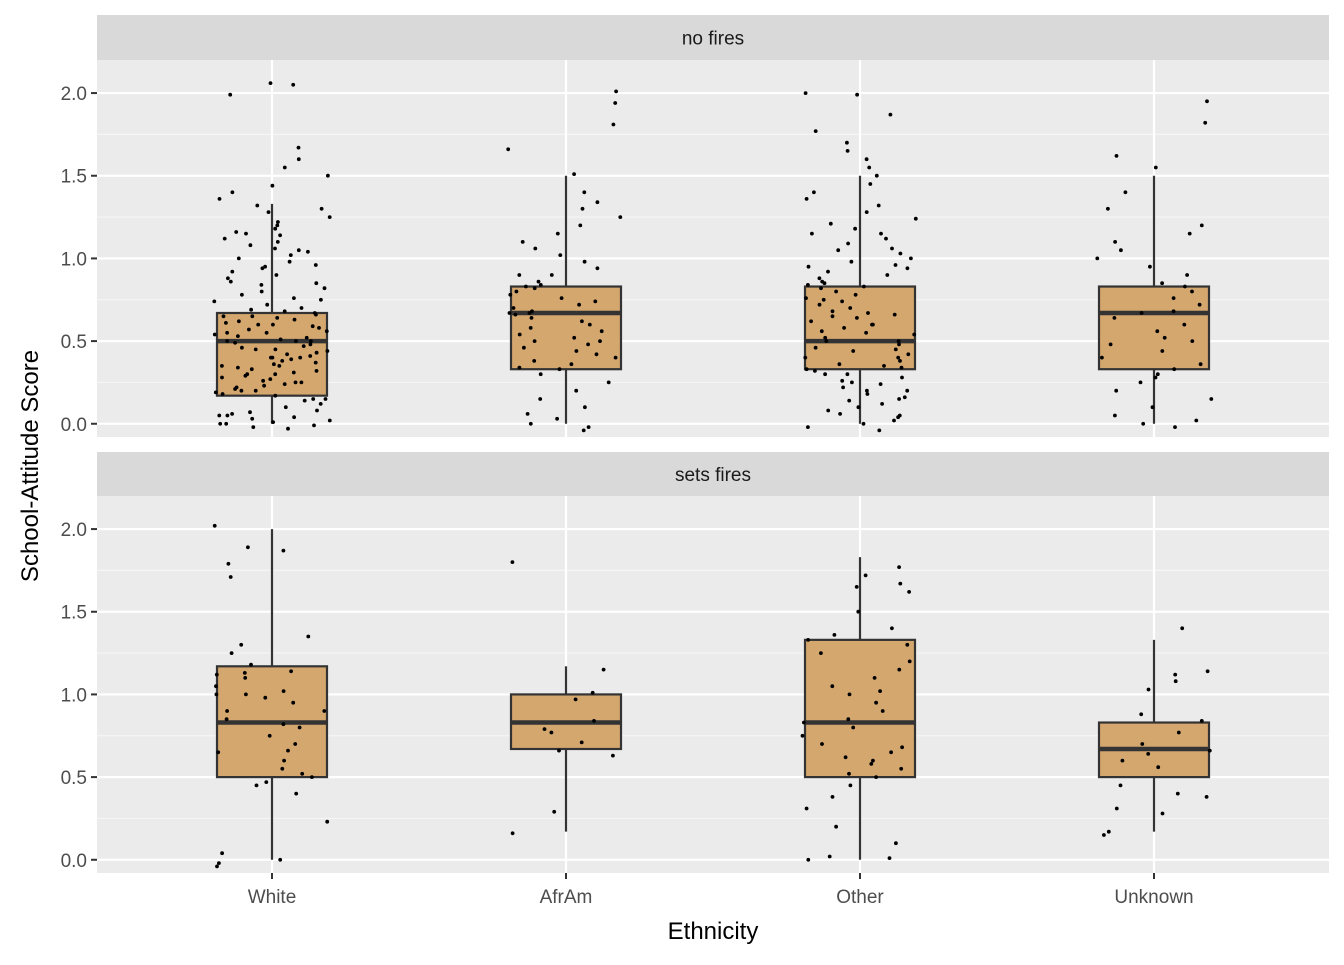  Describe the element at coordinates (713, 37) in the screenshot. I see `facet-strip` at that location.